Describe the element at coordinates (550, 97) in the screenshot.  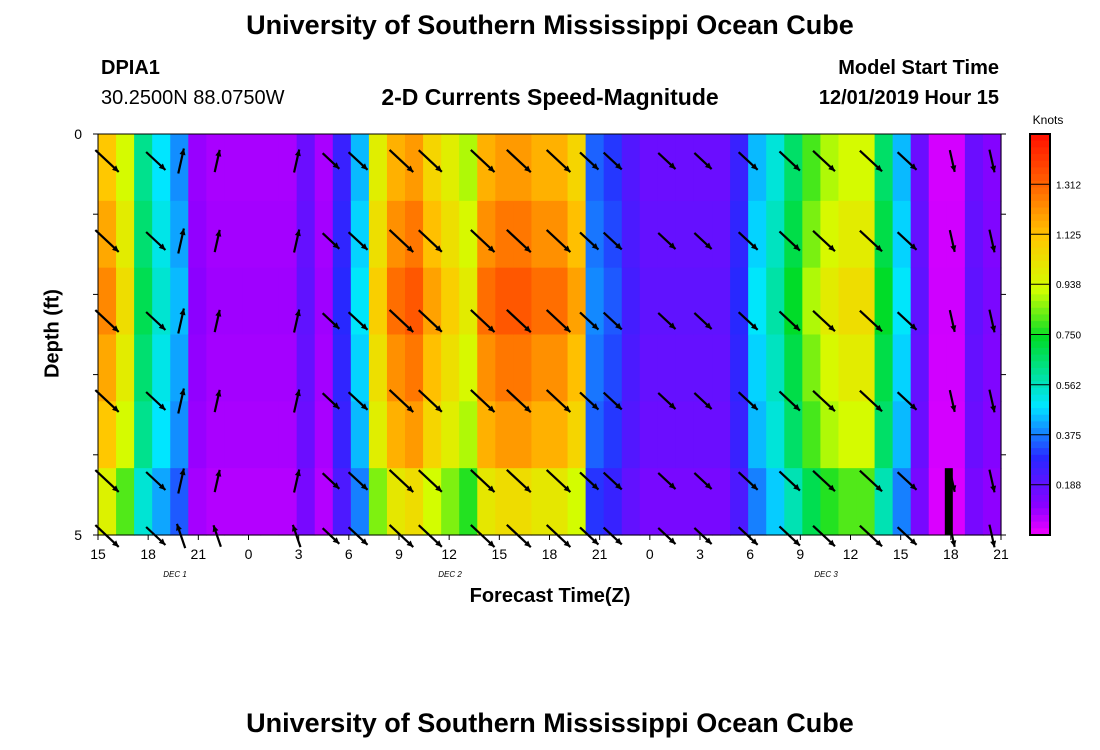
I see `chart-subtitle: 2-D Currents Speed-Magnitude` at that location.